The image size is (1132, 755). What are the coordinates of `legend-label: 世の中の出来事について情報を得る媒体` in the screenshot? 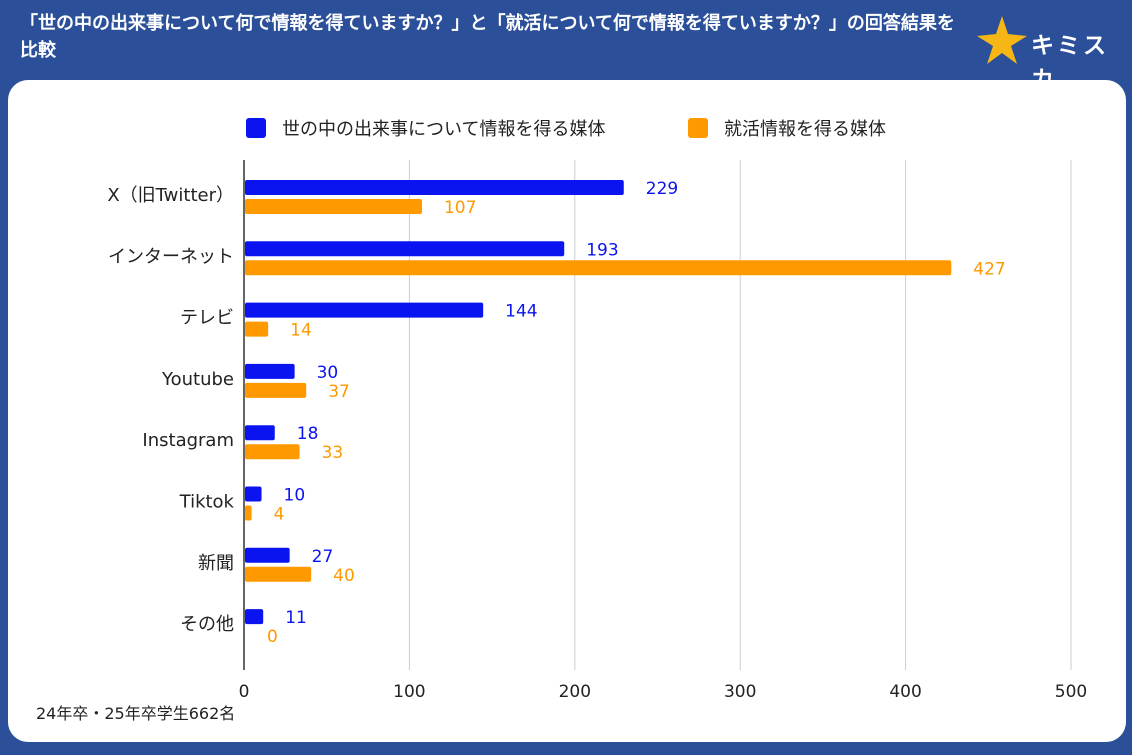 It's located at (443, 129).